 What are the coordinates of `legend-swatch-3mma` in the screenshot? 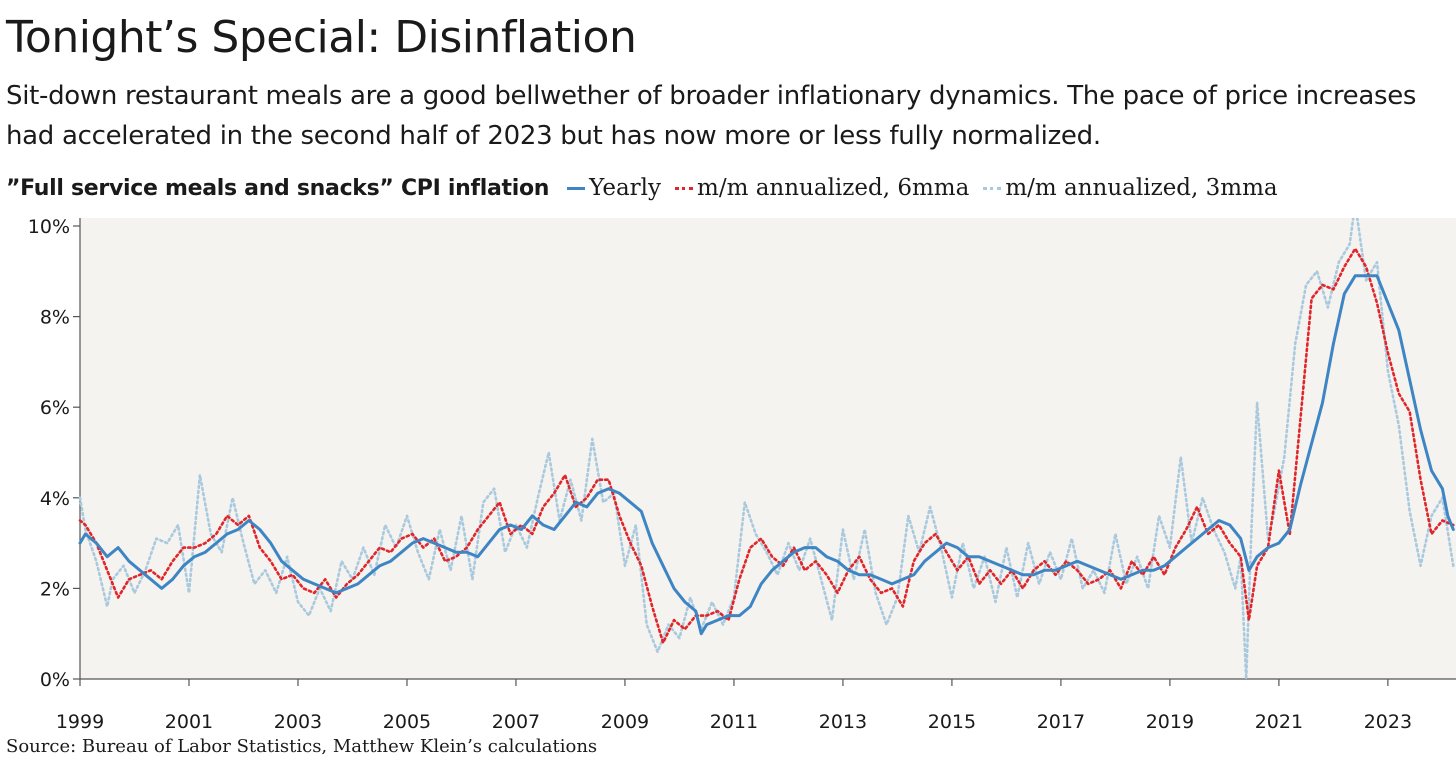 It's located at (992, 188).